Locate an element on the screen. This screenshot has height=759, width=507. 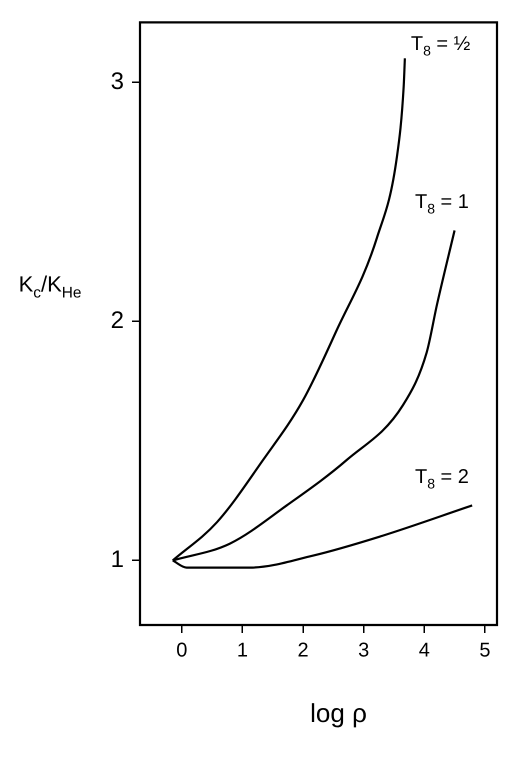
x-tick-label: 4 is located at coordinates (424, 651).